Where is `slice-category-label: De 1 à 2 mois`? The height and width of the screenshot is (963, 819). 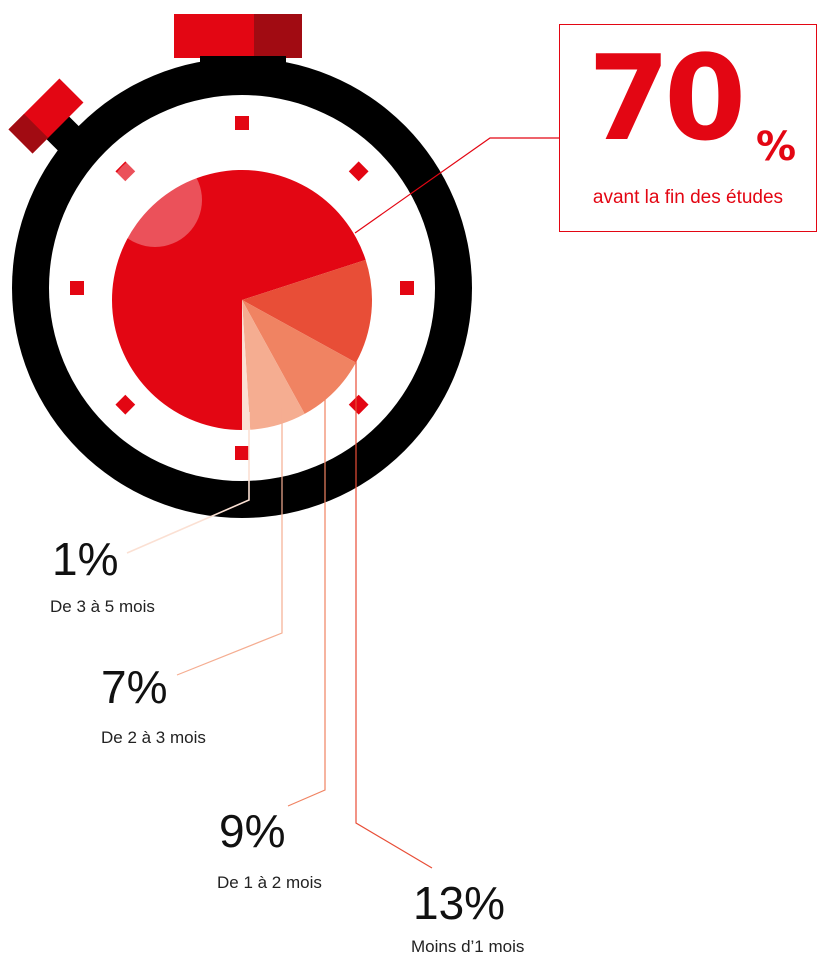
slice-category-label: De 1 à 2 mois is located at coordinates (269, 882).